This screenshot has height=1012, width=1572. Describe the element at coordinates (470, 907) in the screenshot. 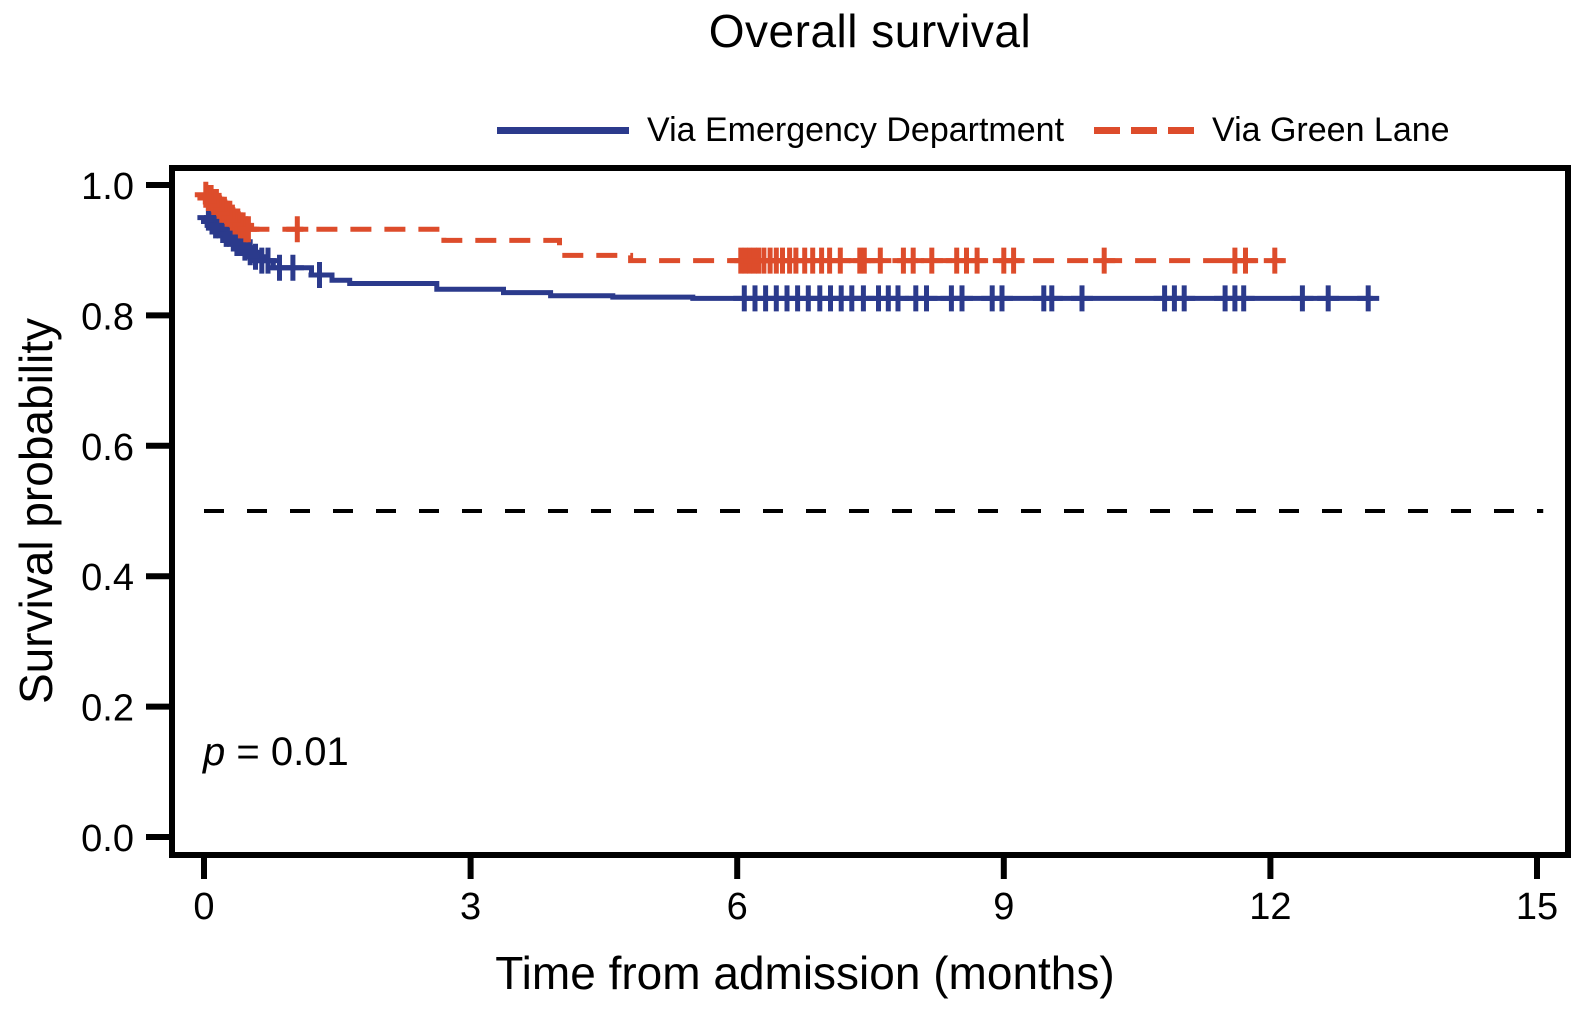

I see `x-tick-label: 3` at that location.